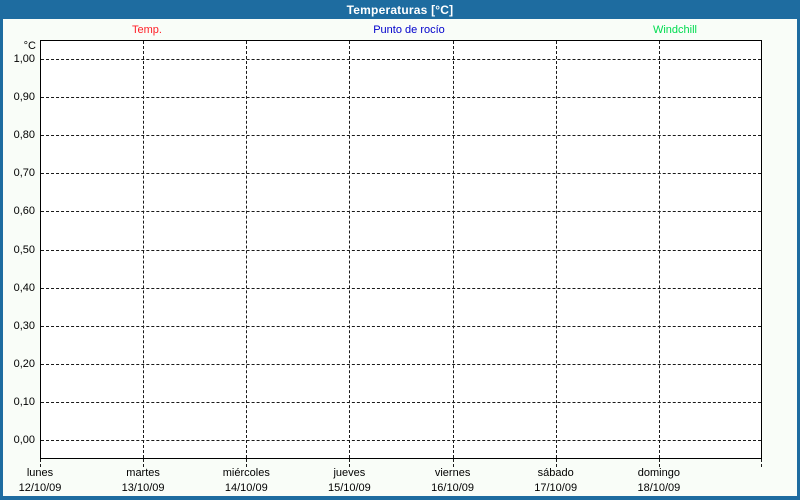 This screenshot has height=500, width=800. I want to click on x-day-label: martes 13/10/09, so click(143, 480).